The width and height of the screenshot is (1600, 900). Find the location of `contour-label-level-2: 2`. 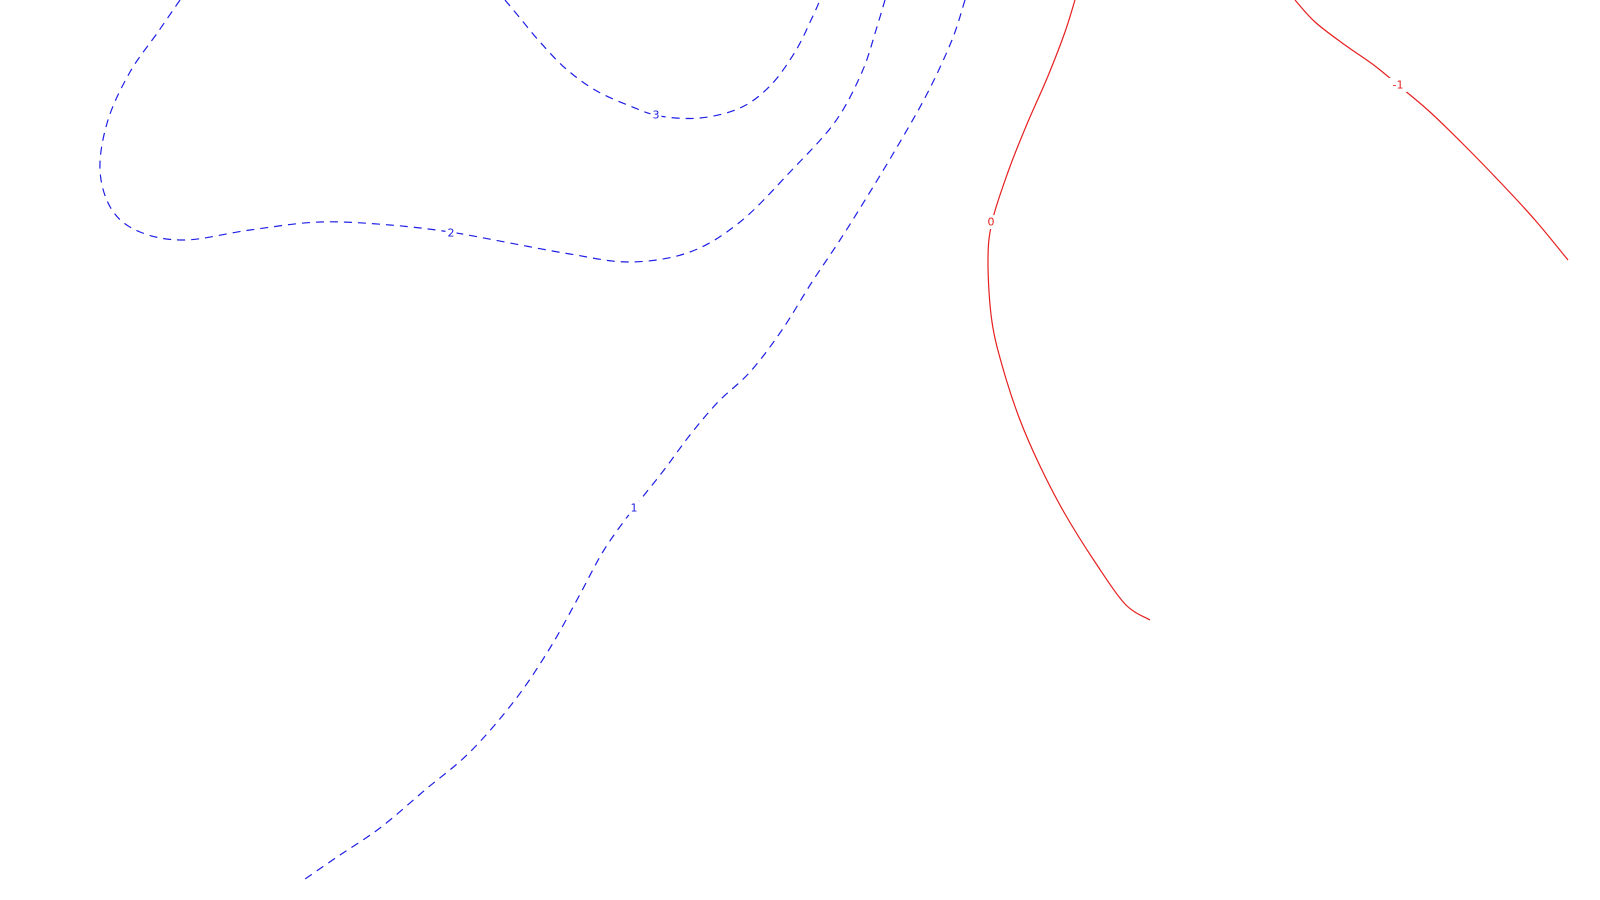

contour-label-level-2: 2 is located at coordinates (451, 233).